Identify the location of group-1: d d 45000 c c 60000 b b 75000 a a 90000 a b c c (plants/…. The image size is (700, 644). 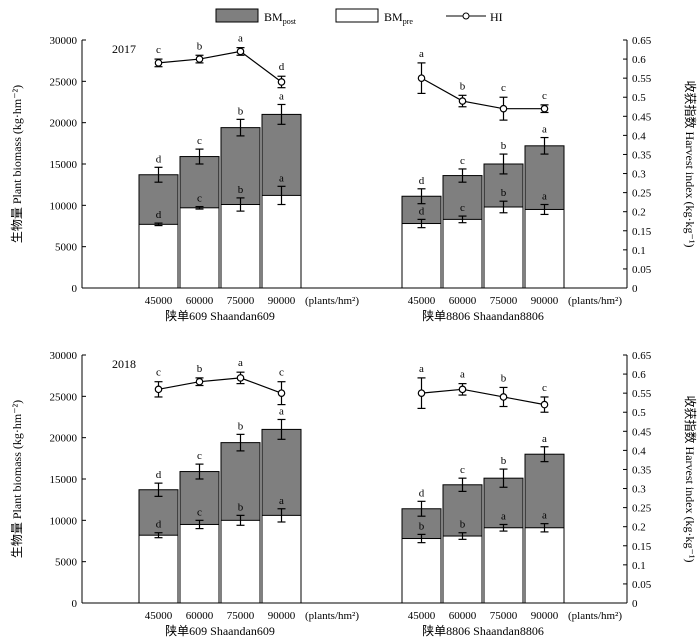
(511, 185).